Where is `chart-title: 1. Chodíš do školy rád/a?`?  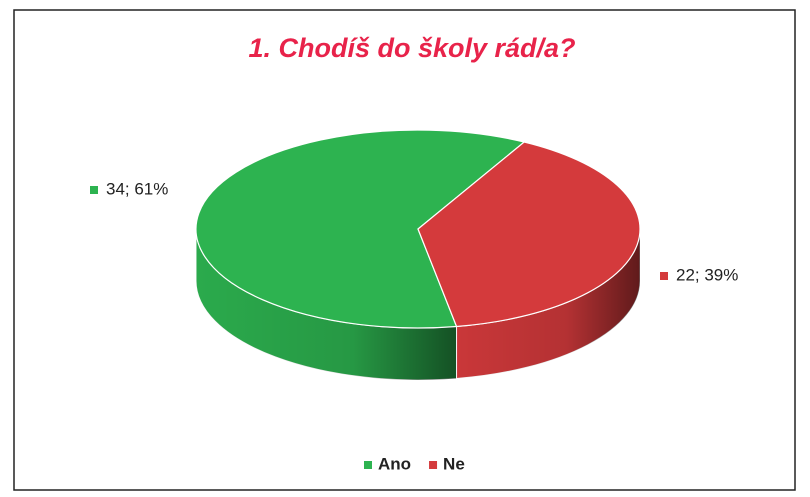 chart-title: 1. Chodíš do školy rád/a? is located at coordinates (411, 48).